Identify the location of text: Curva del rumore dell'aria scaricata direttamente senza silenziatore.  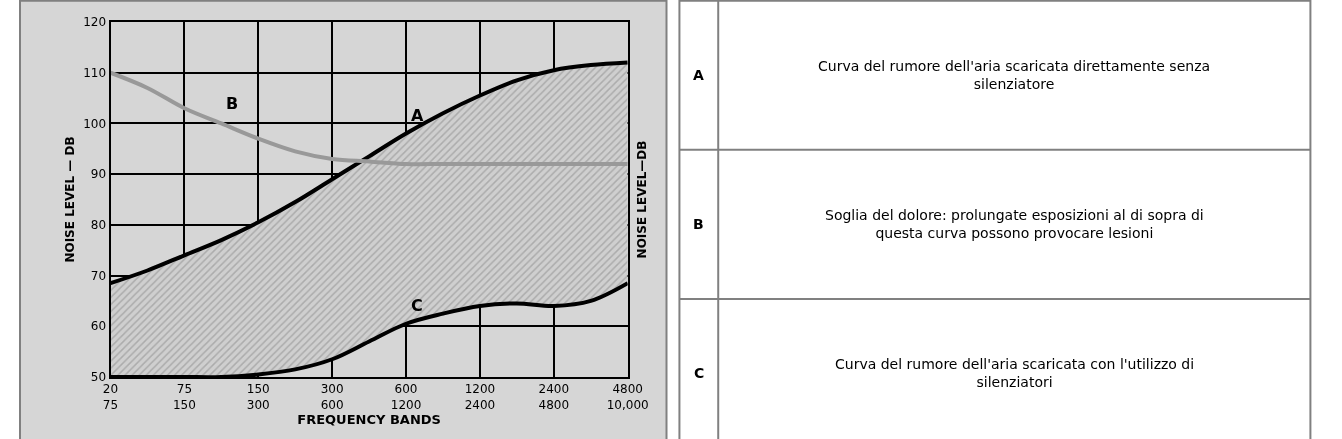
(1014, 75).